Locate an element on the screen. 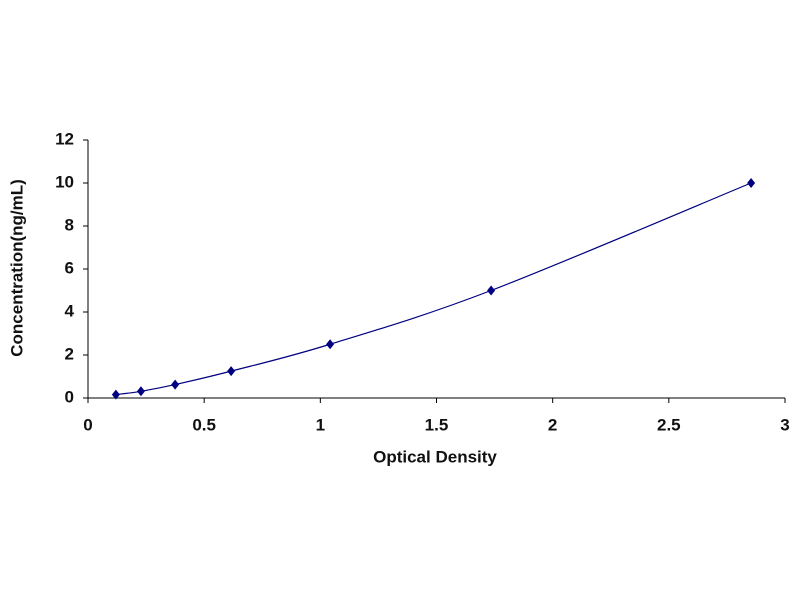  y-tick-label: 0 is located at coordinates (69, 396).